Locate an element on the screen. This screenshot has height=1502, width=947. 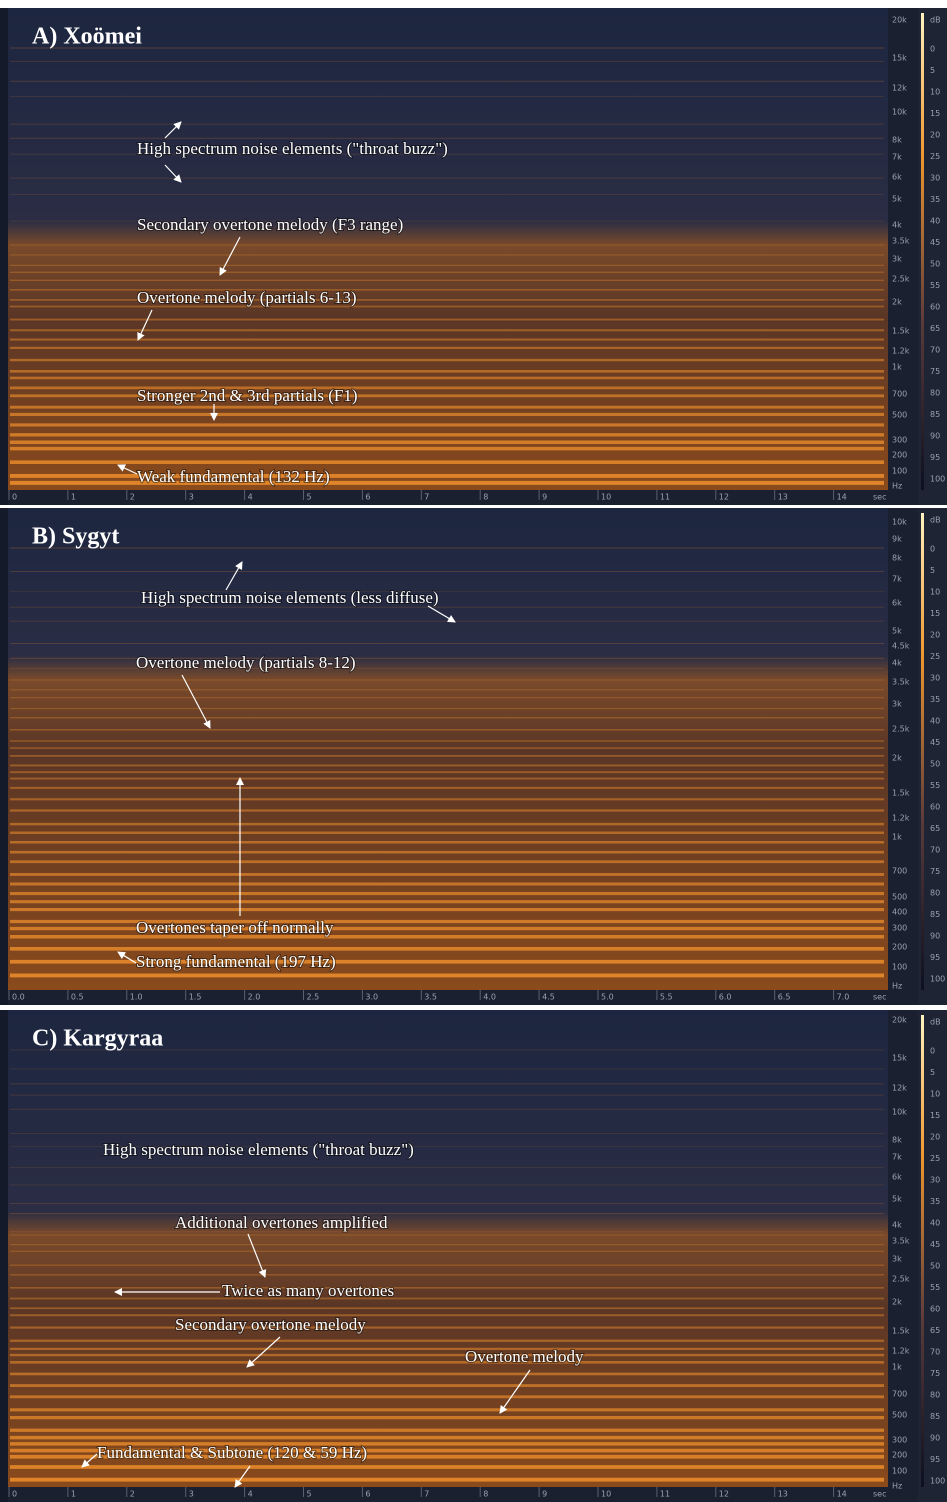
annotation: Additional overtones amplified is located at coordinates (281, 1222).